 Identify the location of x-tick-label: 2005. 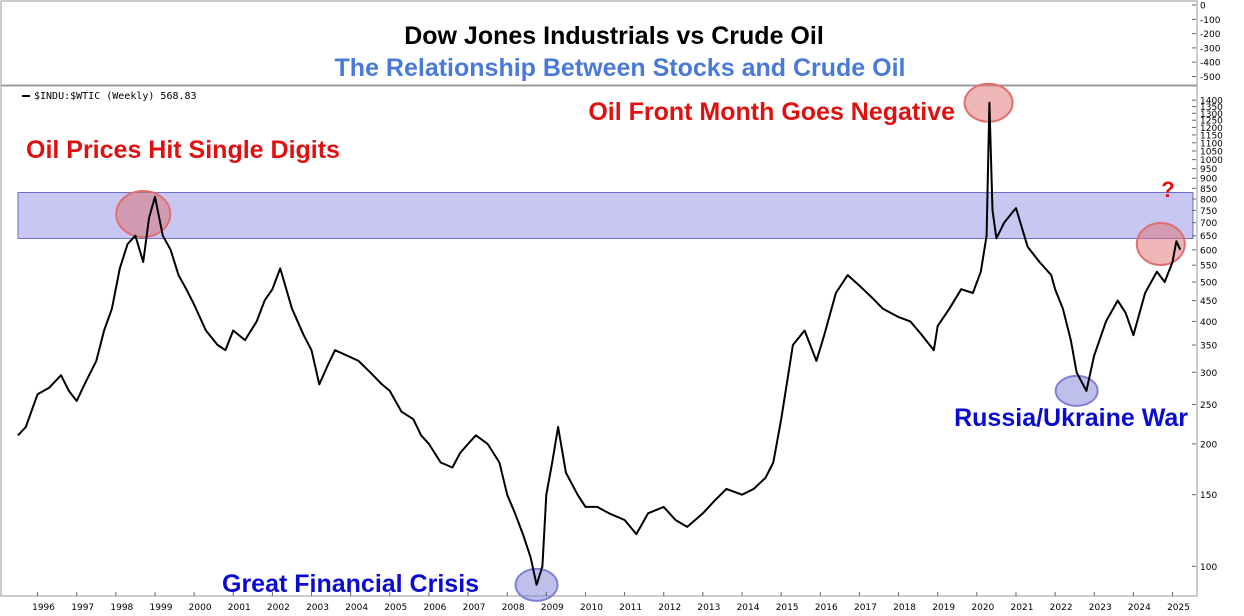
(395, 608).